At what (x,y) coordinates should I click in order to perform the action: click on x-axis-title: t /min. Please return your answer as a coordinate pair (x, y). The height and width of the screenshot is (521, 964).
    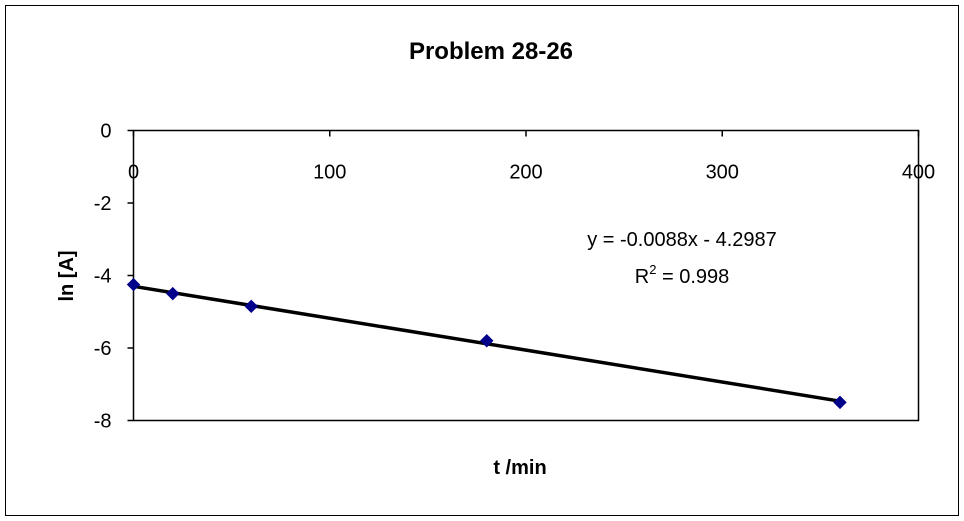
    Looking at the image, I should click on (519, 468).